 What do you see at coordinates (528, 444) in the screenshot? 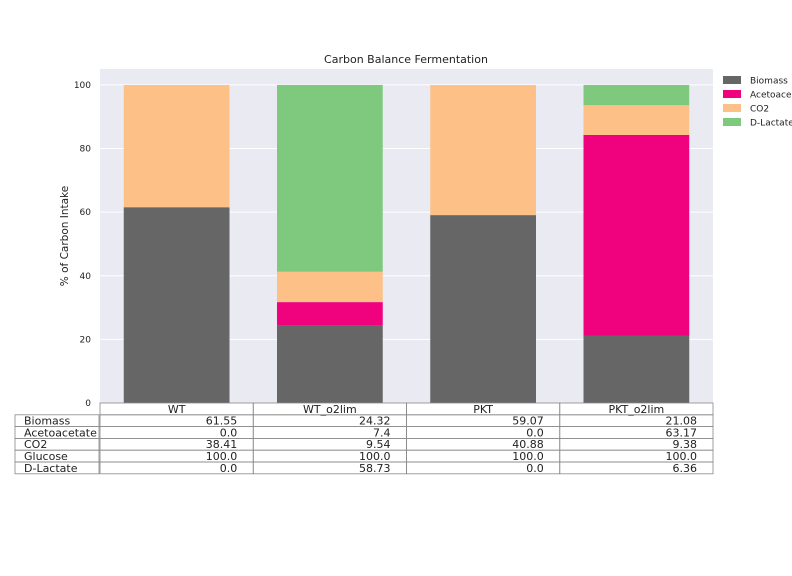
I see `table-cell-value: 40.88` at bounding box center [528, 444].